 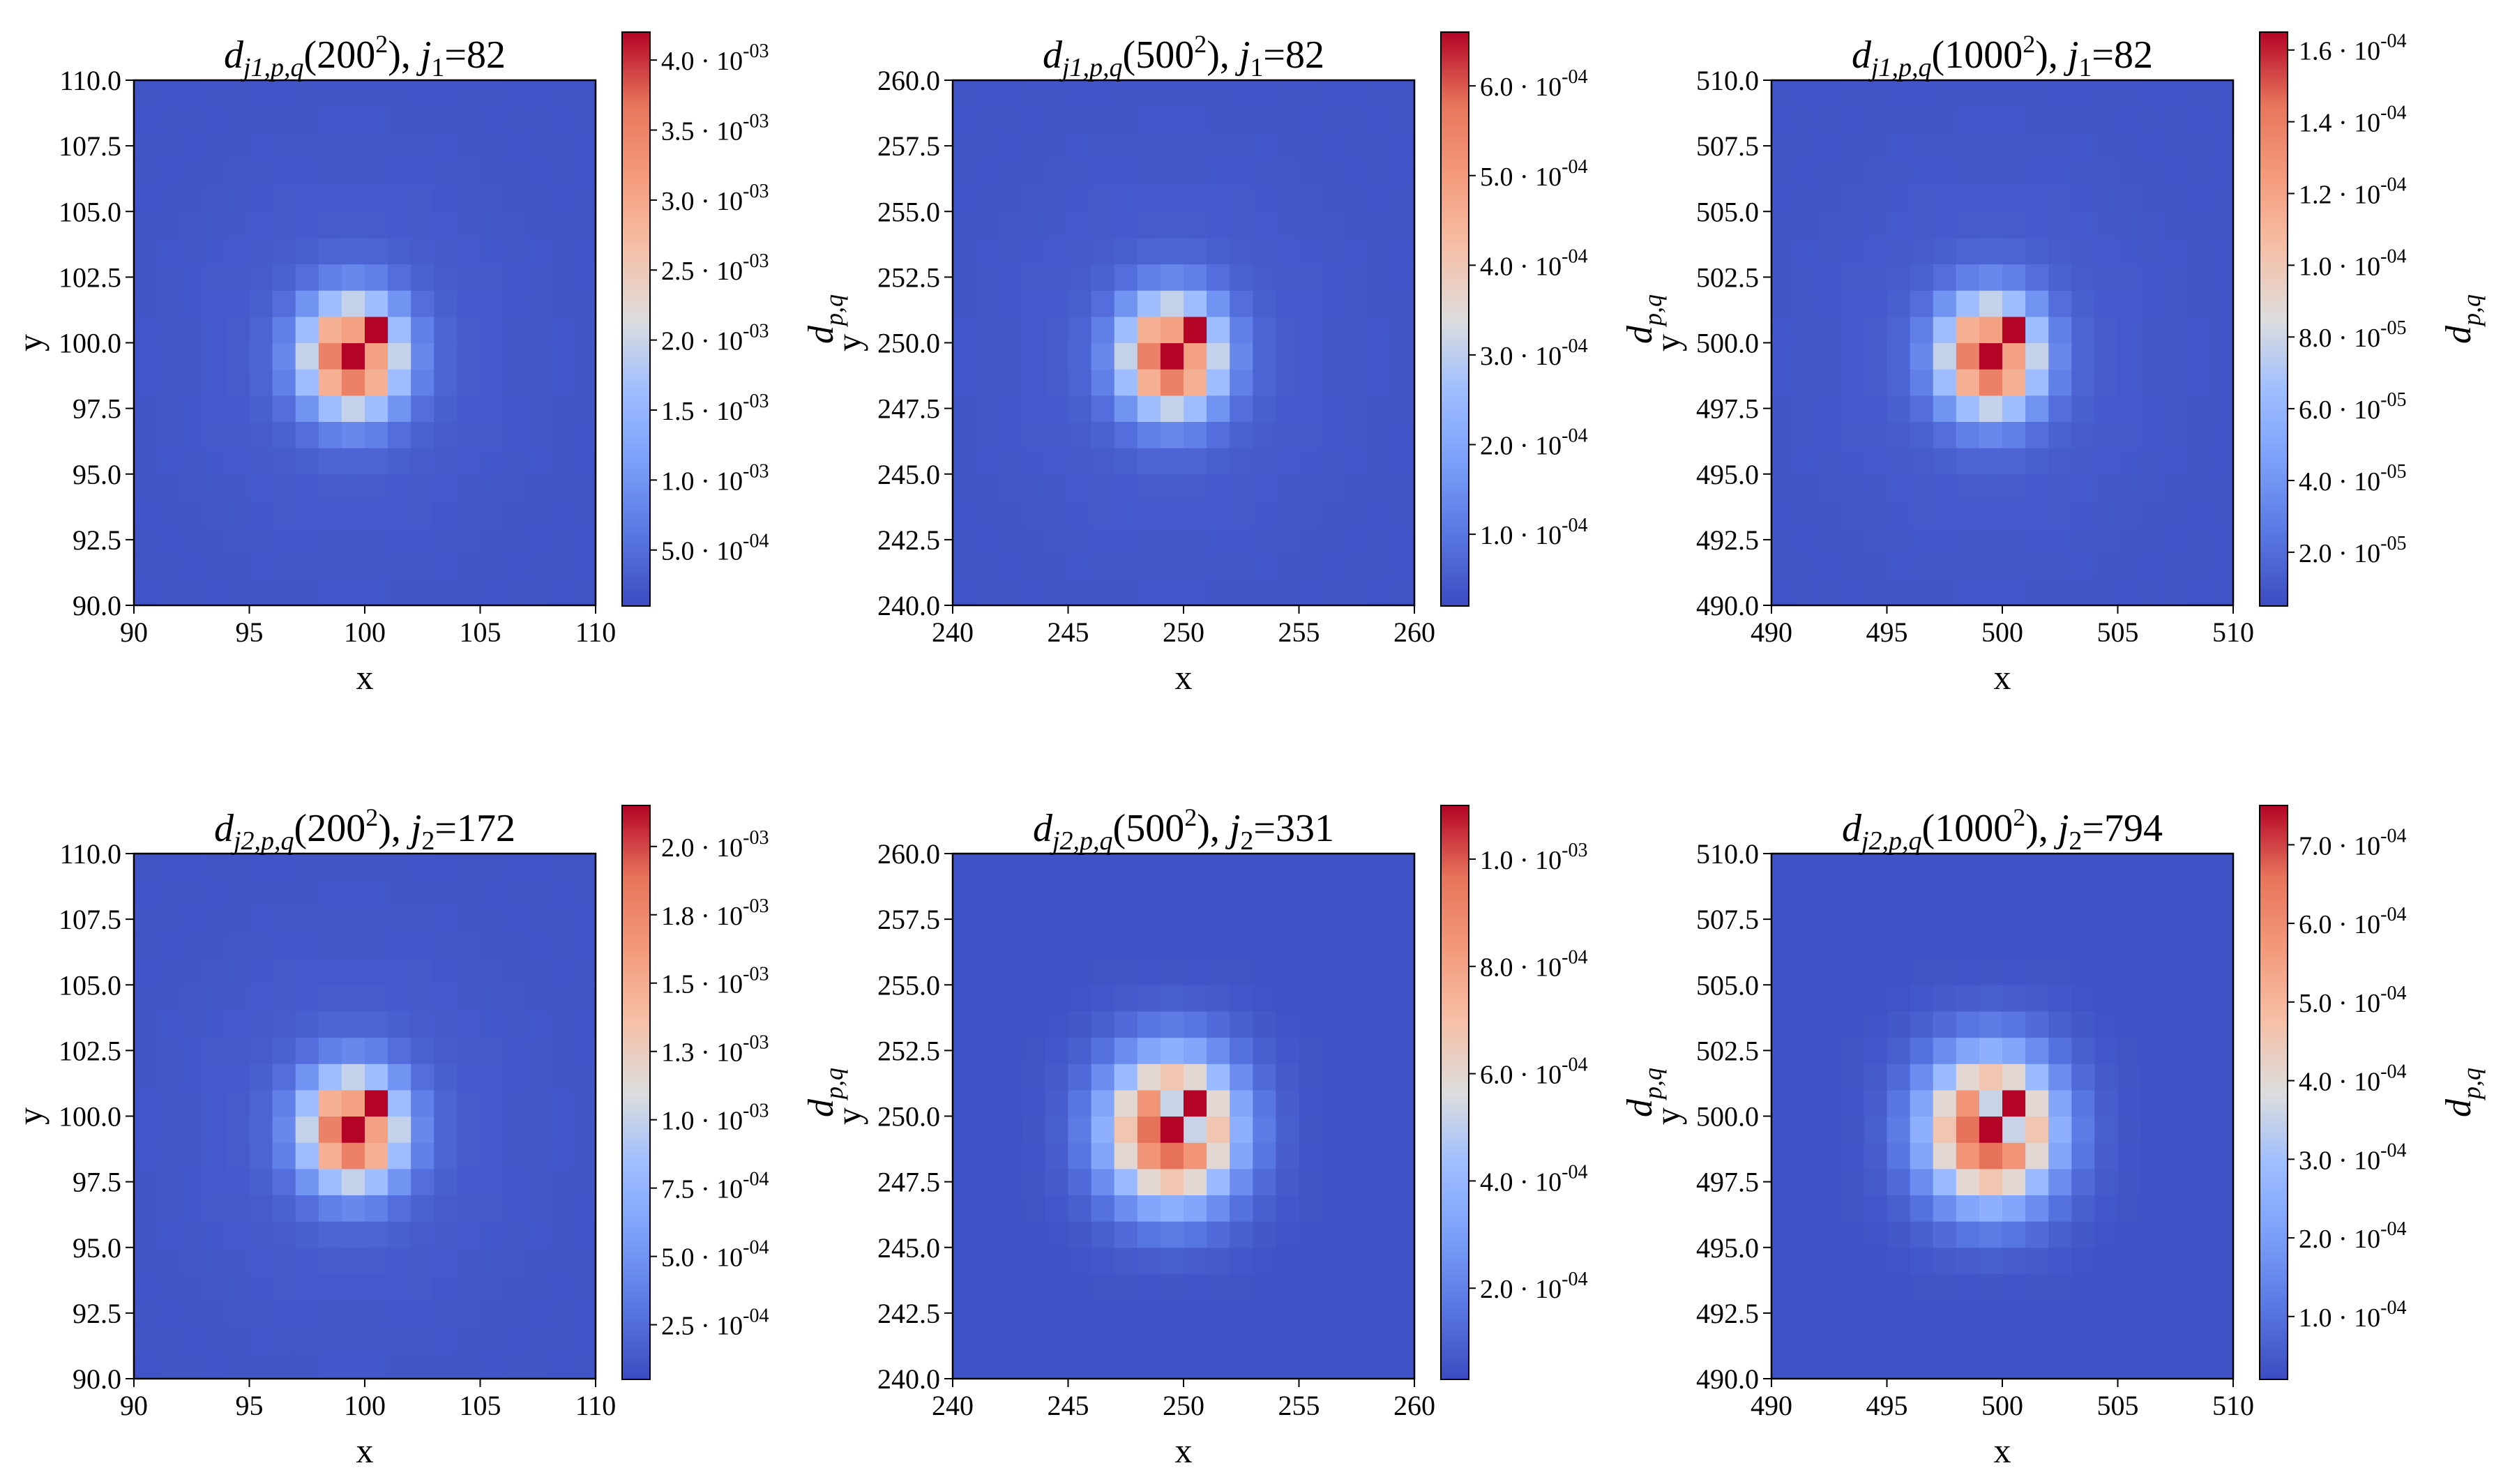 What do you see at coordinates (1727, 985) in the screenshot?
I see `y-tick-label: 505.0` at bounding box center [1727, 985].